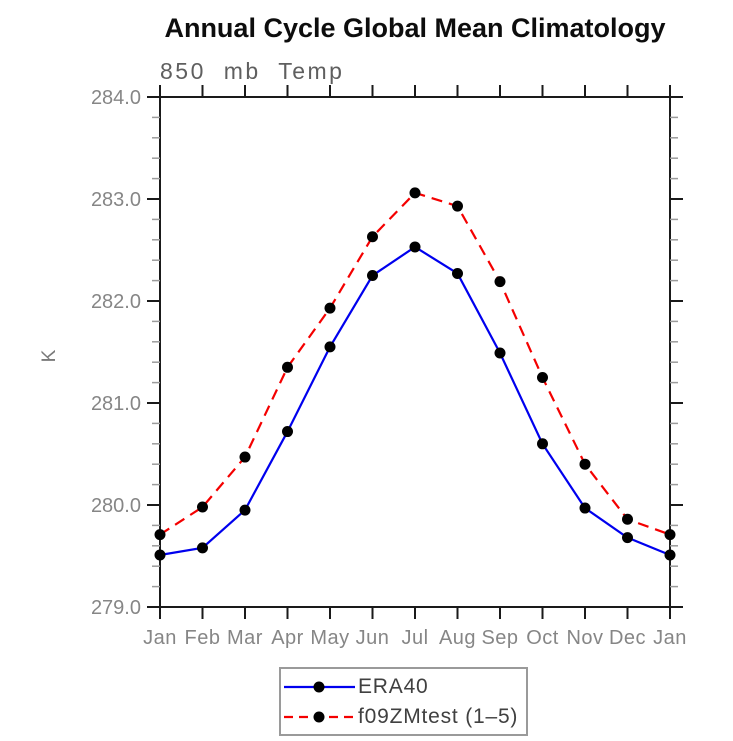 Image resolution: width=733 pixels, height=741 pixels. Describe the element at coordinates (415, 28) in the screenshot. I see `chart-title: Annual Cycle Global Mean Climatology` at that location.